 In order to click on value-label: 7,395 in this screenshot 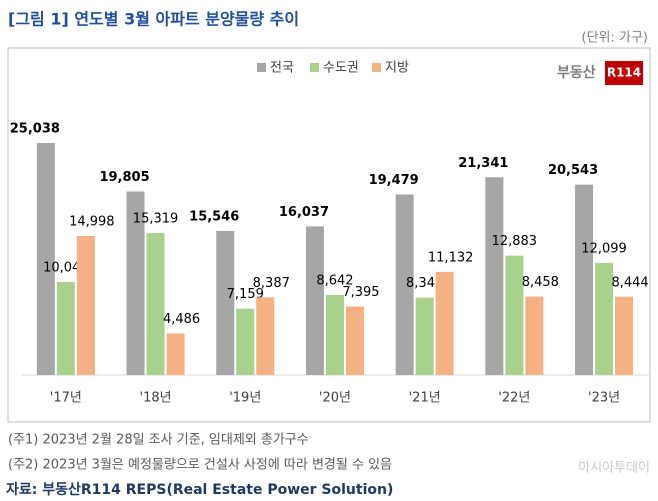, I will do `click(360, 292)`.